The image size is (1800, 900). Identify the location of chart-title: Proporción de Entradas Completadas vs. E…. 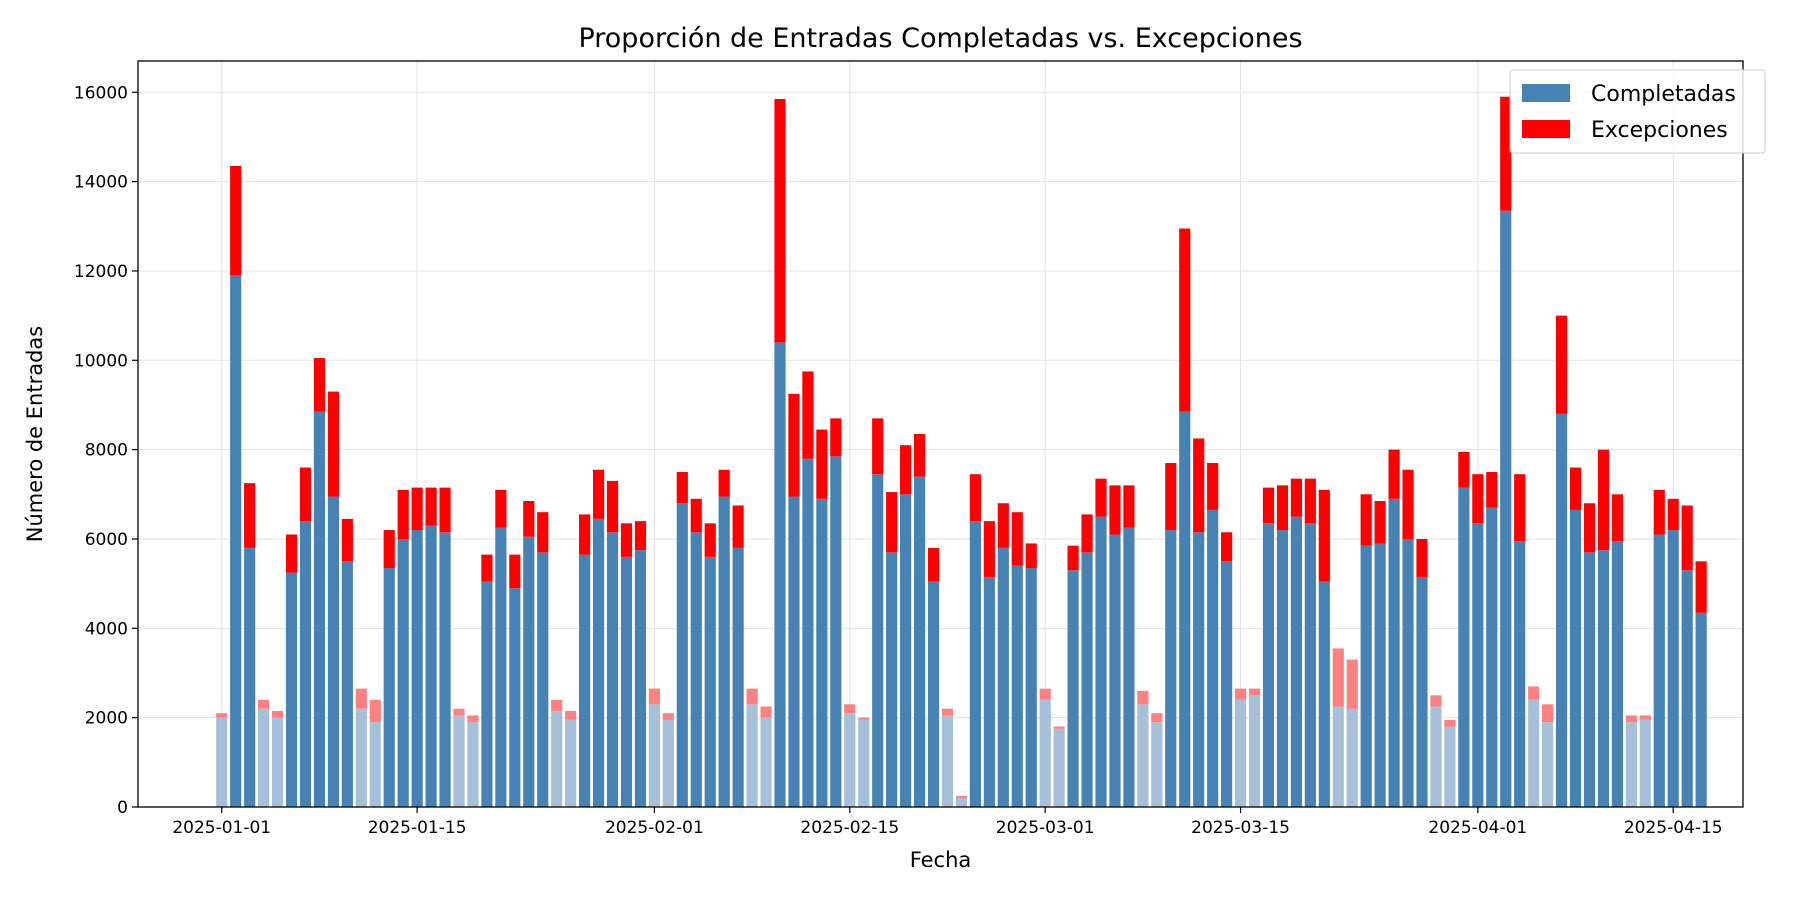
(940, 38).